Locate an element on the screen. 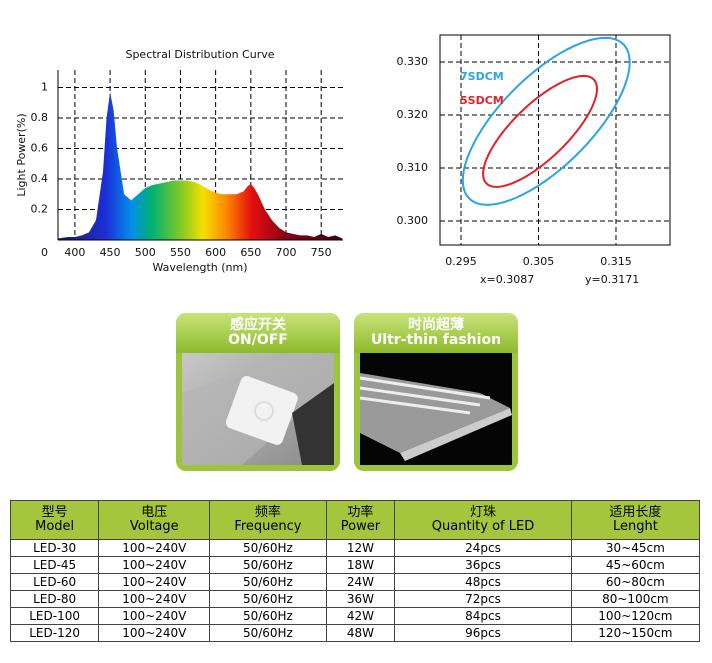  table-row: LED-30 100~240V 50/60Hz 12W 24pcs 30~45cm is located at coordinates (355, 548).